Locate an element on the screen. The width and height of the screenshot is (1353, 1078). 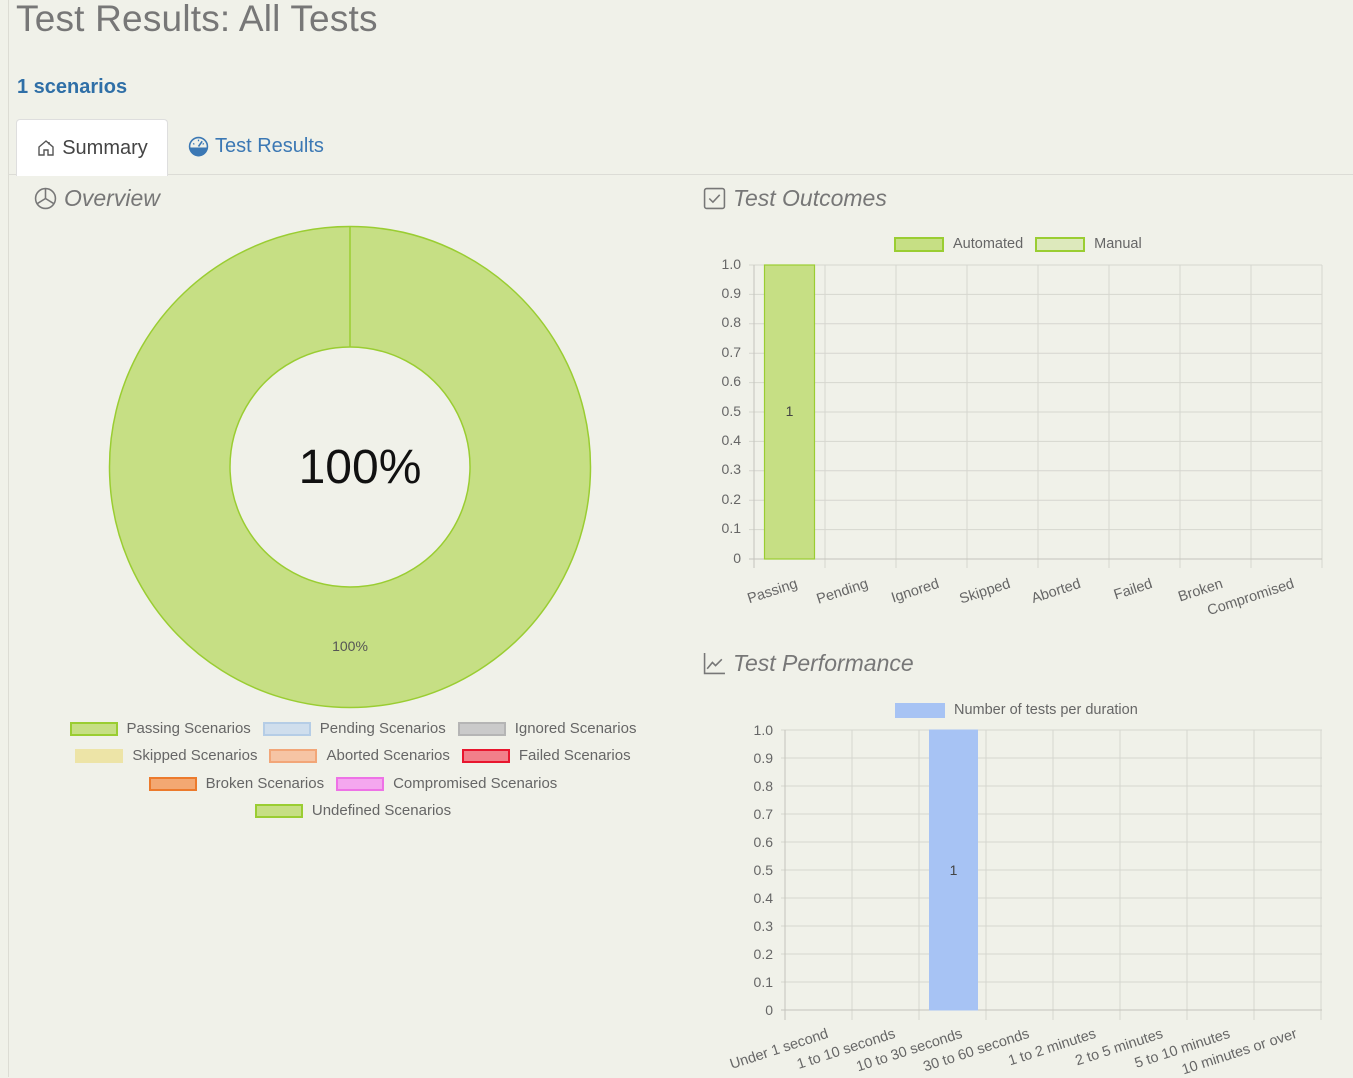
legend-ignored: Ignored Scenarios is located at coordinates (547, 728).